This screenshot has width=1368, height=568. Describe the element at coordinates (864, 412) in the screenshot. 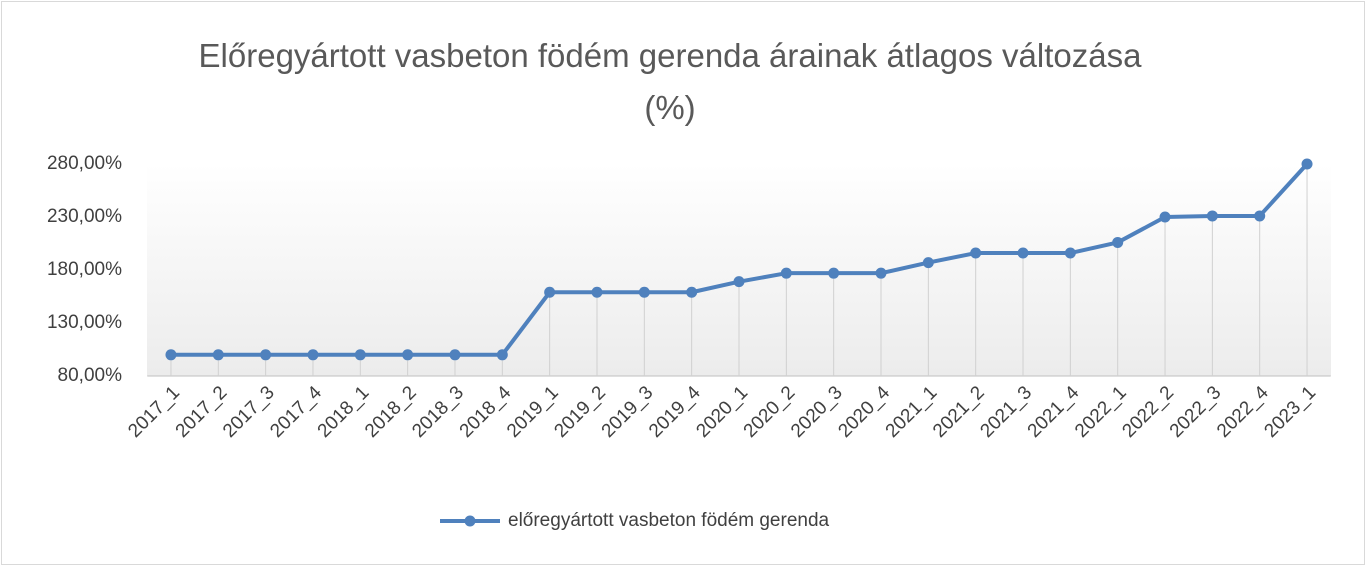

I see `x-tick-label: 2020_4` at that location.